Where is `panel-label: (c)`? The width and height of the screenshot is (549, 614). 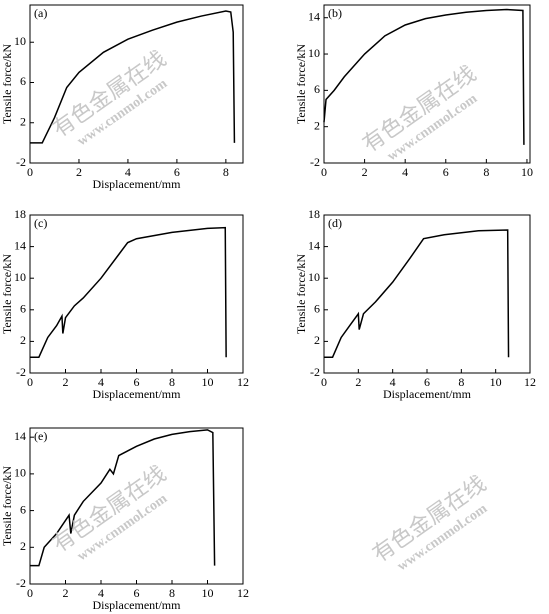 panel-label: (c) is located at coordinates (40, 223).